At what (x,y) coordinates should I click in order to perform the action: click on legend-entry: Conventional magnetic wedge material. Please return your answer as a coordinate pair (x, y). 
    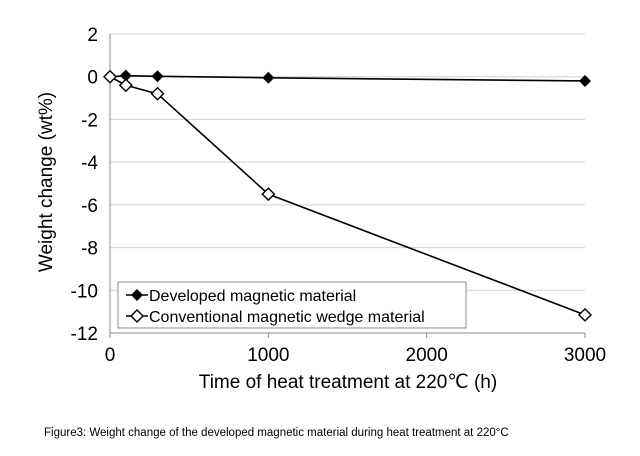
    Looking at the image, I should click on (275, 317).